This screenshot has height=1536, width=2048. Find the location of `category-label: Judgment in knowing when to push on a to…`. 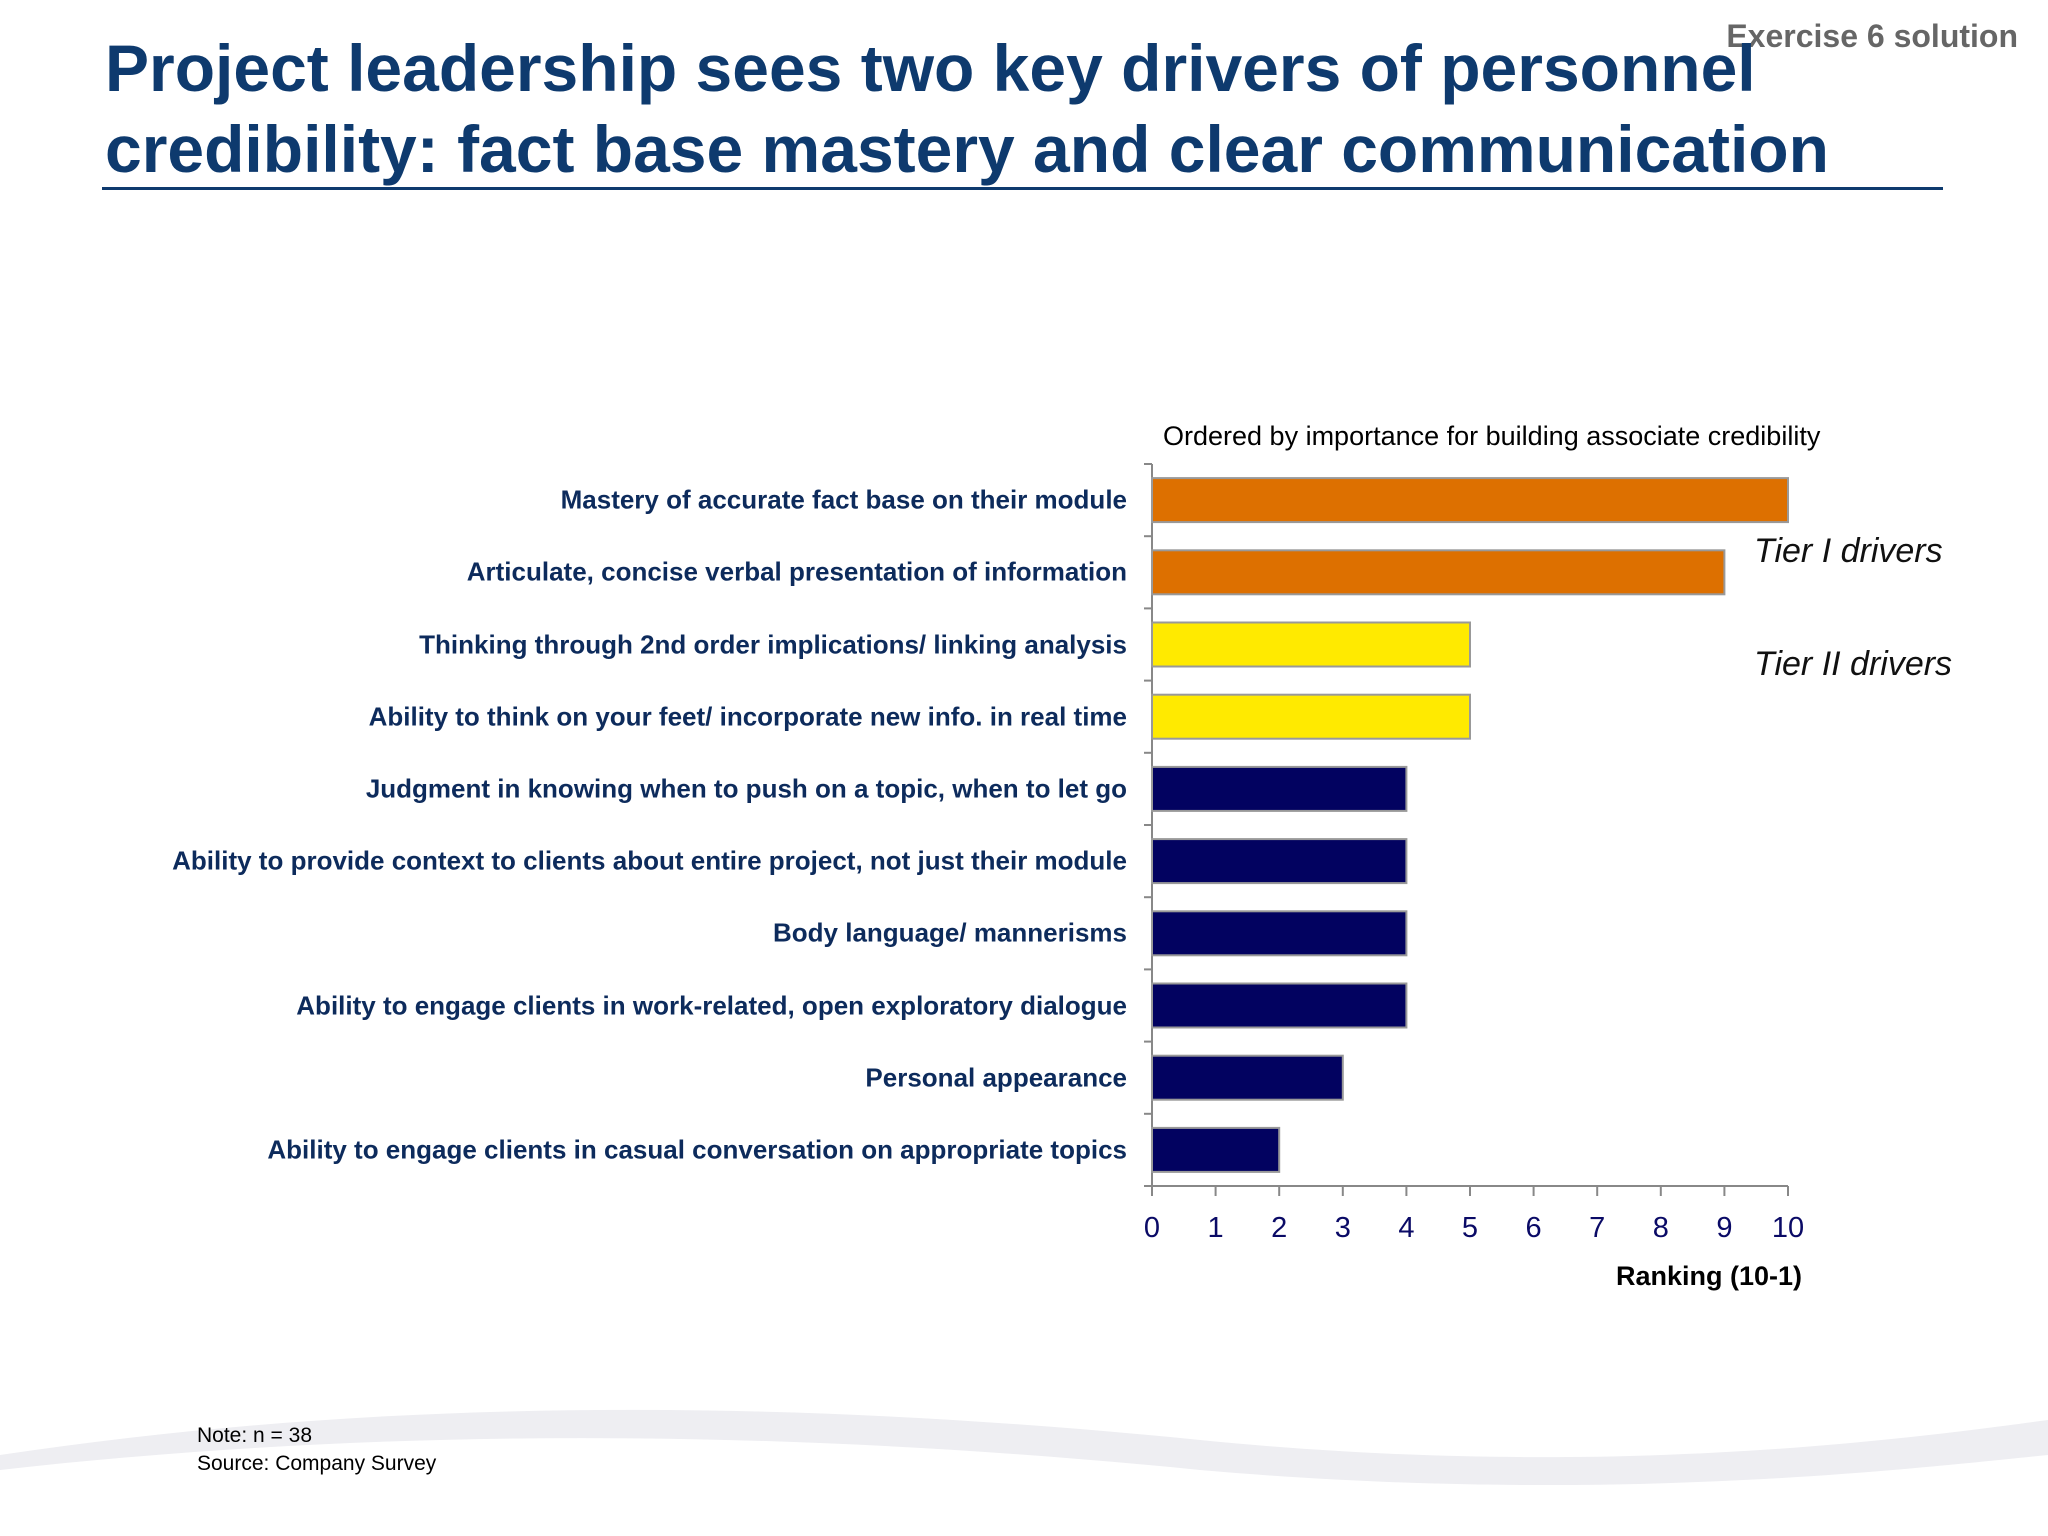

category-label: Judgment in knowing when to push on a to… is located at coordinates (746, 788).